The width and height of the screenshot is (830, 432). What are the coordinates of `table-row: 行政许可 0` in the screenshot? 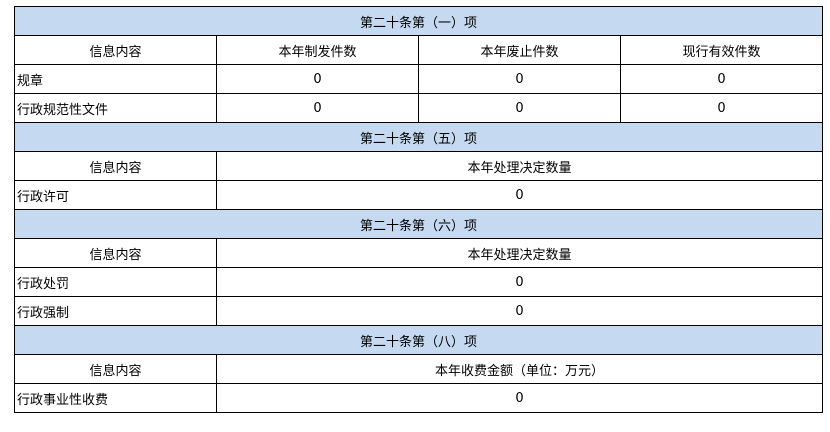 It's located at (418, 195).